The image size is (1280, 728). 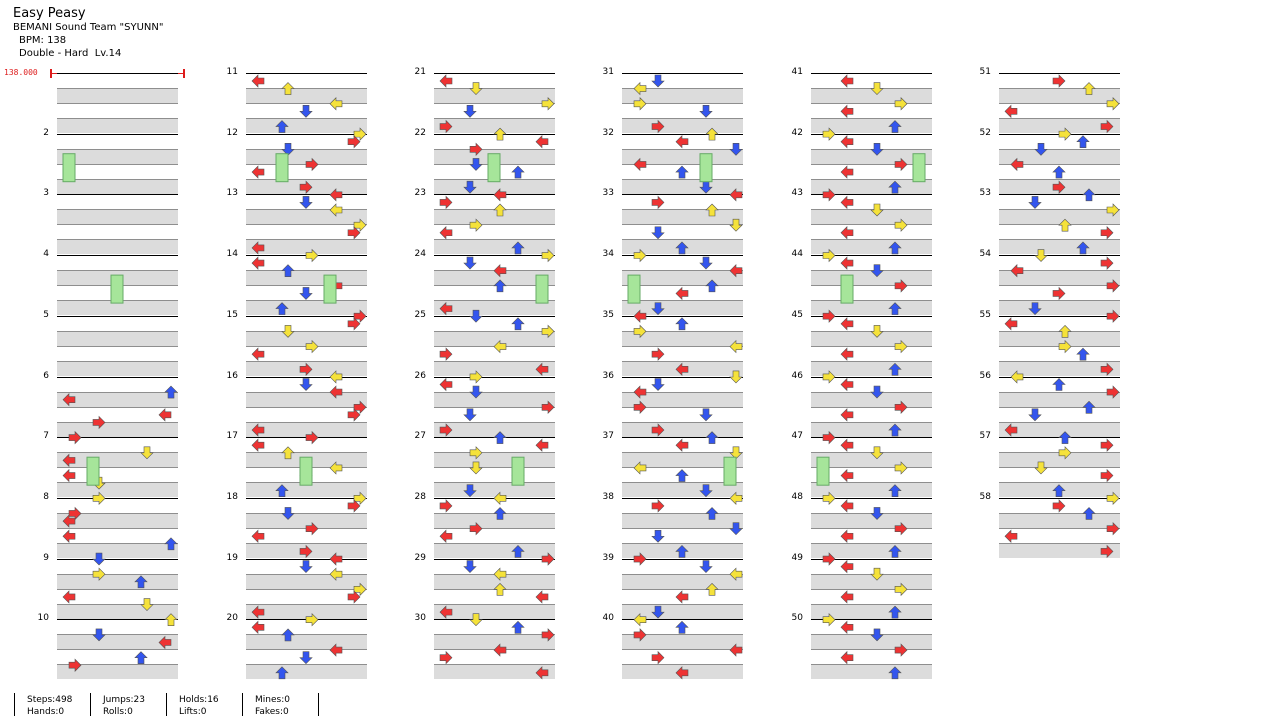 What do you see at coordinates (232, 436) in the screenshot?
I see `measure-number: 17` at bounding box center [232, 436].